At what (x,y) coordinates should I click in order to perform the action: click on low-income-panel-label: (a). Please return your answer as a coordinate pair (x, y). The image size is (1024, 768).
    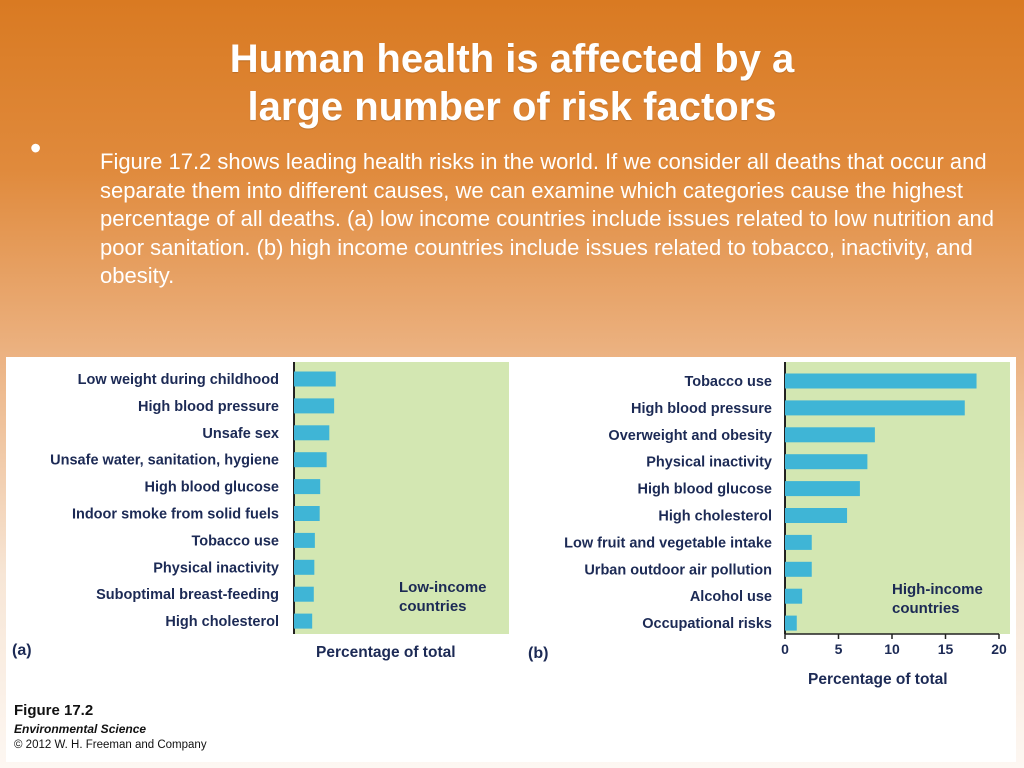
    Looking at the image, I should click on (22, 650).